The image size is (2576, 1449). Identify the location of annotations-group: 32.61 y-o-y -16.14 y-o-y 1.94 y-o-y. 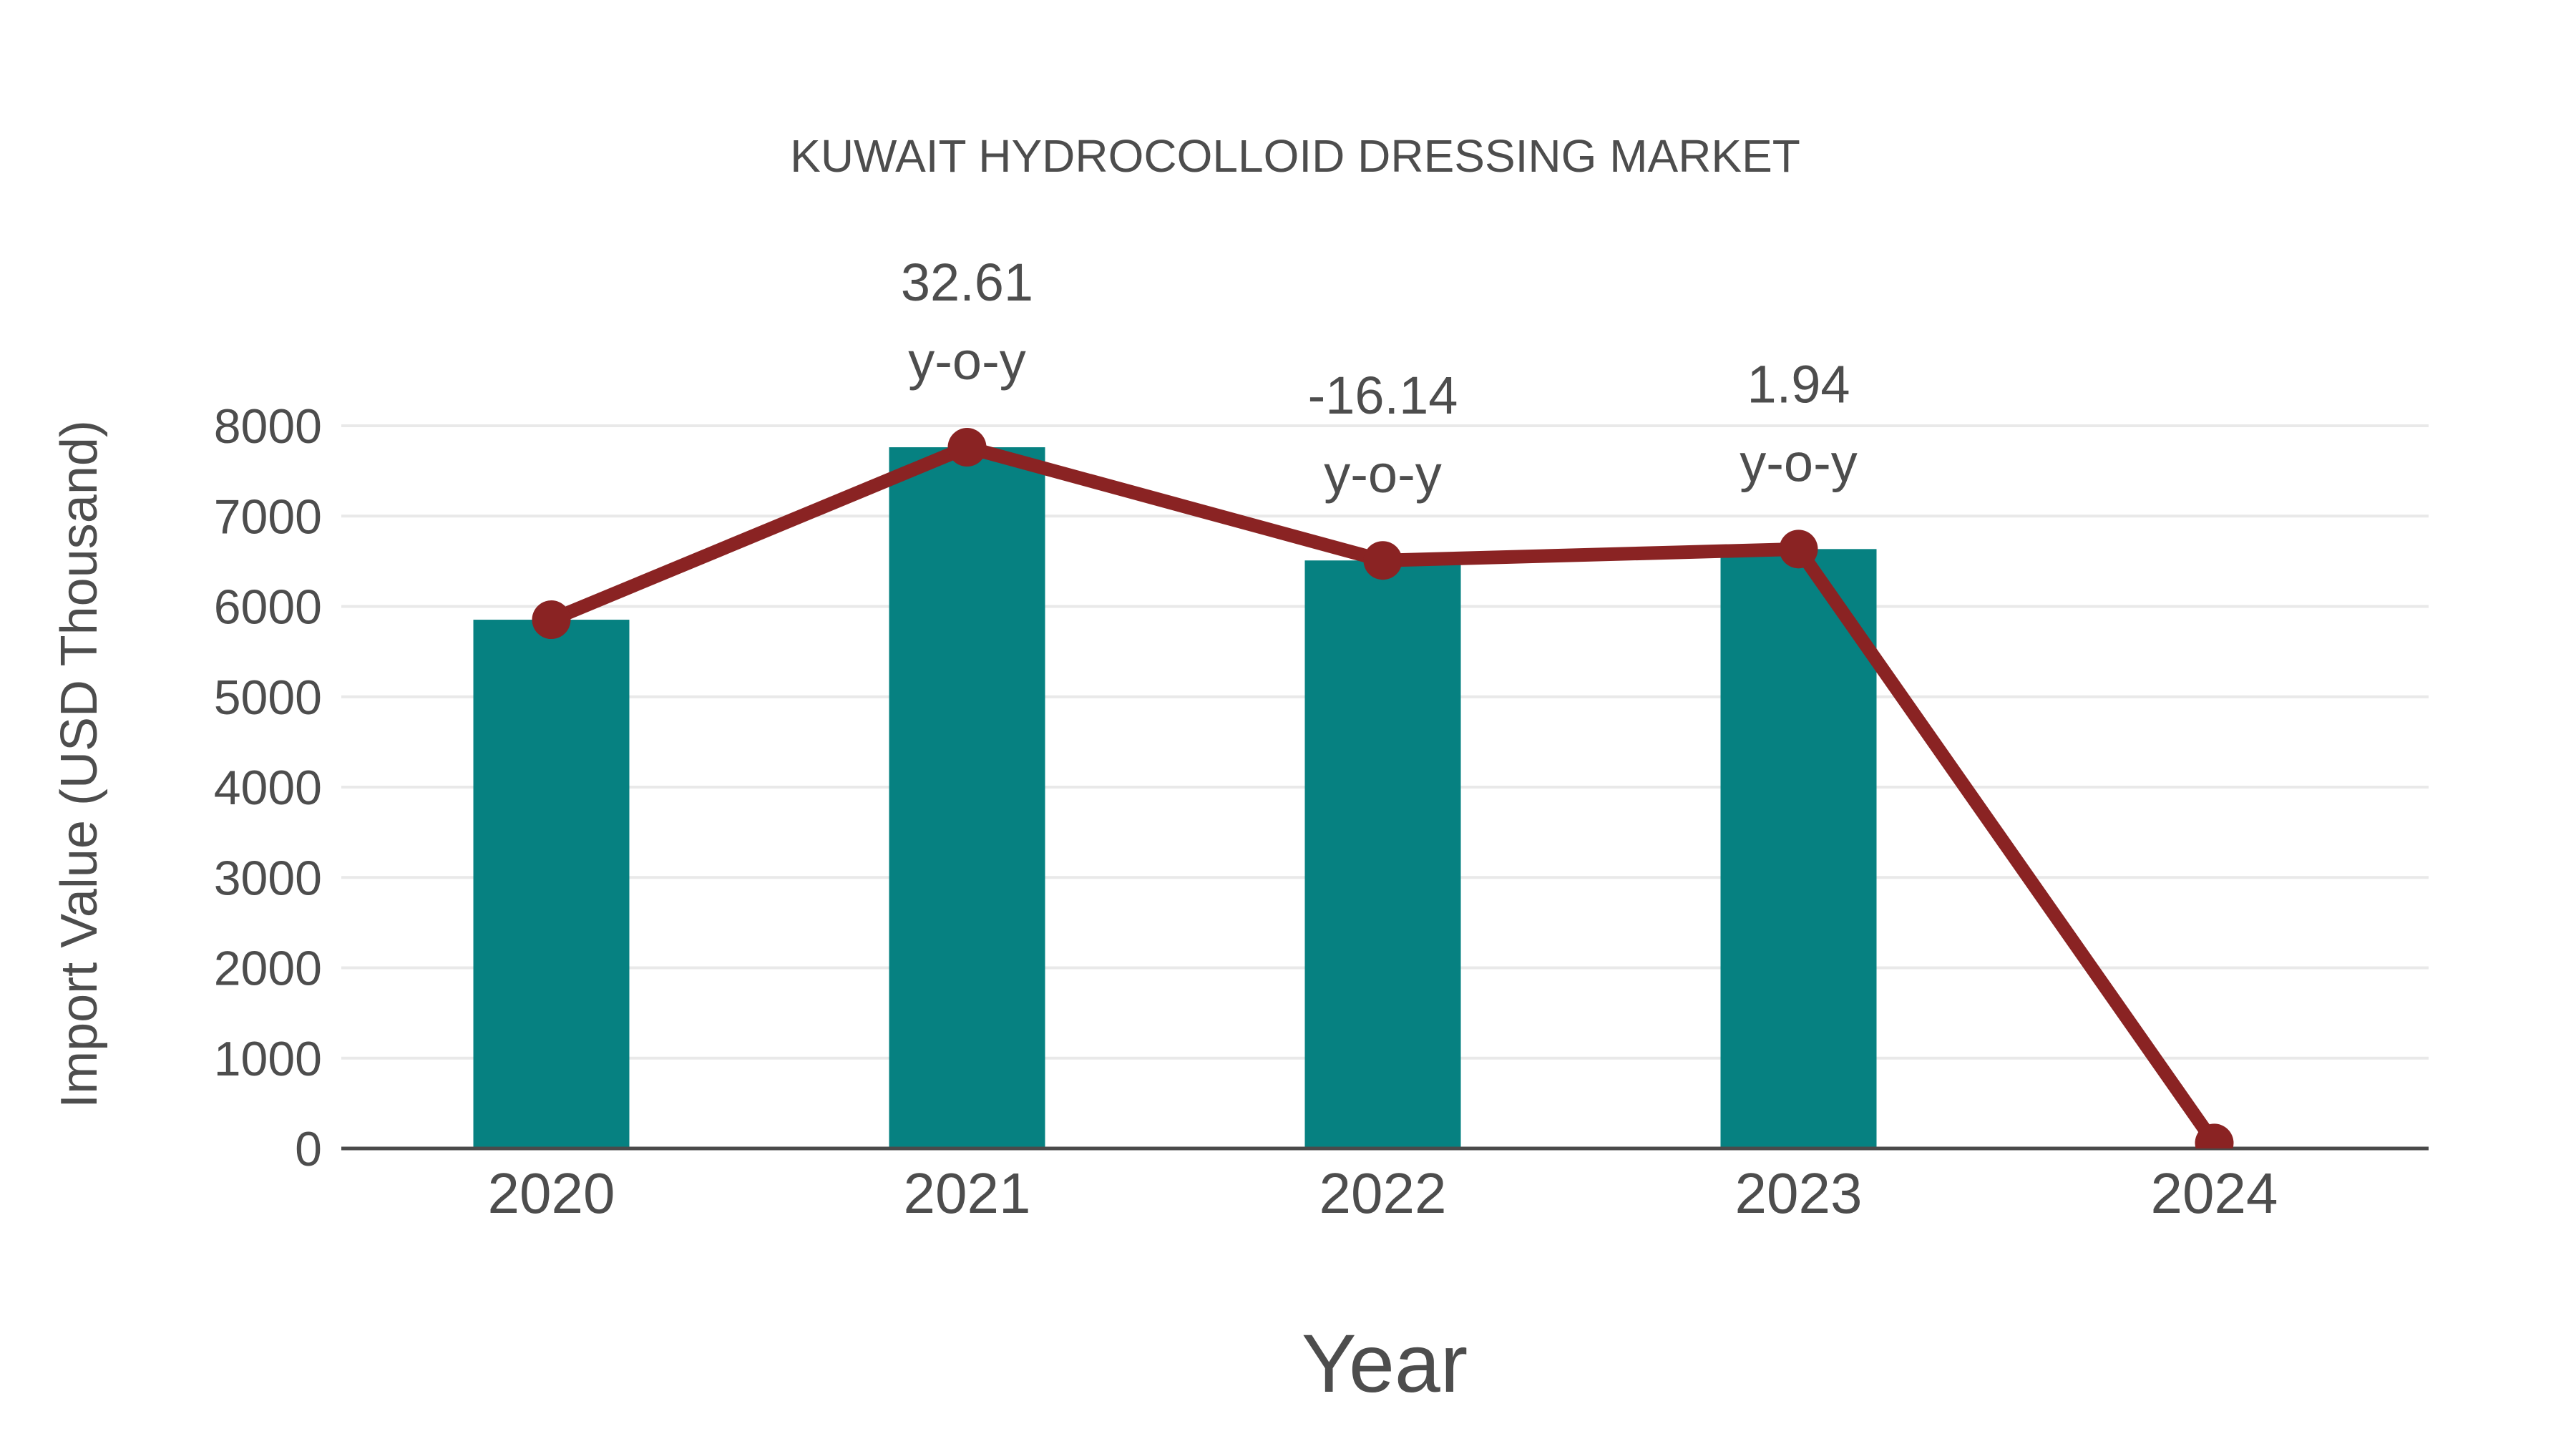
(1379, 378).